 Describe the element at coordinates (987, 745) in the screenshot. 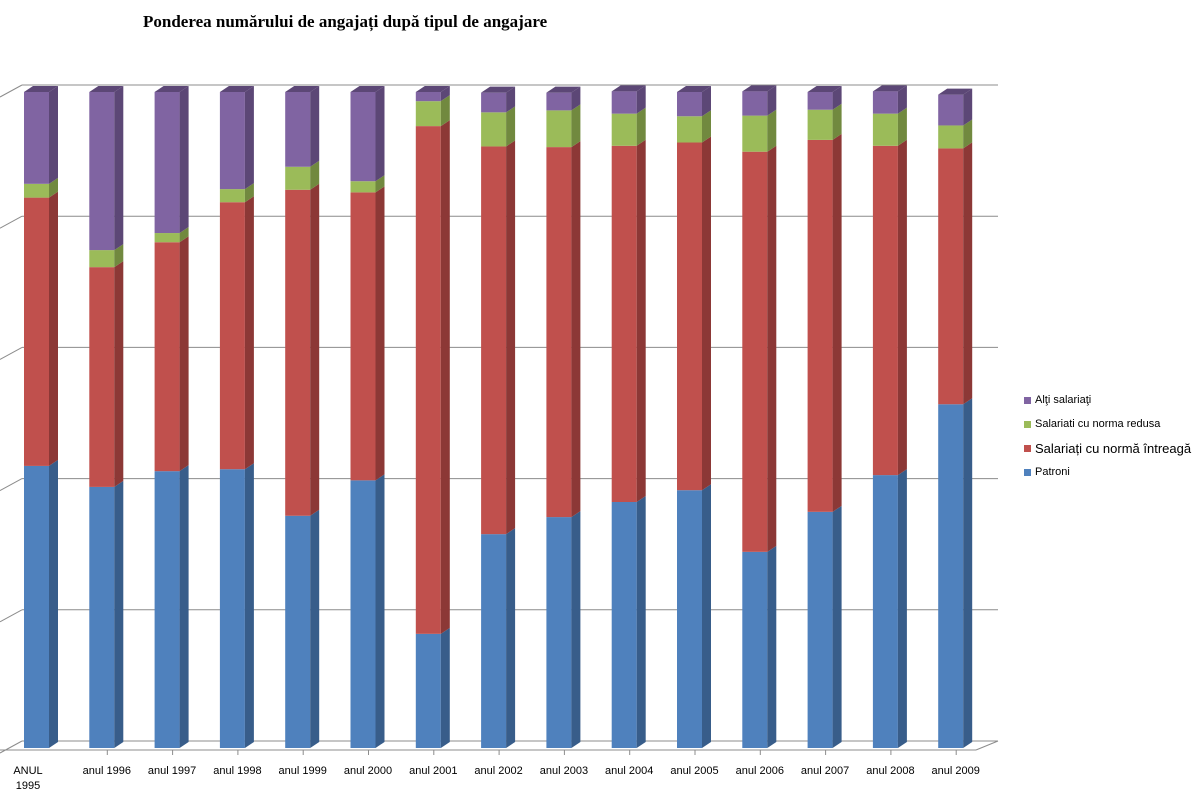

I see `floor-right-edge` at that location.